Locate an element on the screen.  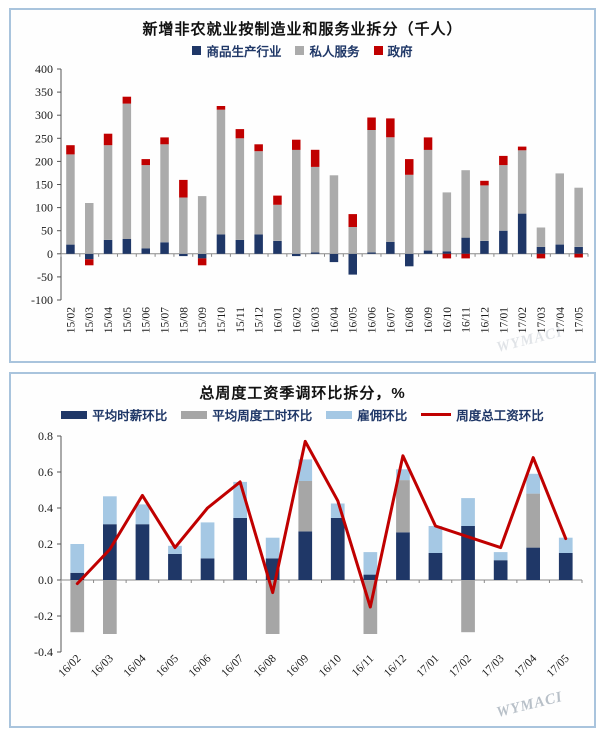
legend-label: 政府 is located at coordinates (400, 52).